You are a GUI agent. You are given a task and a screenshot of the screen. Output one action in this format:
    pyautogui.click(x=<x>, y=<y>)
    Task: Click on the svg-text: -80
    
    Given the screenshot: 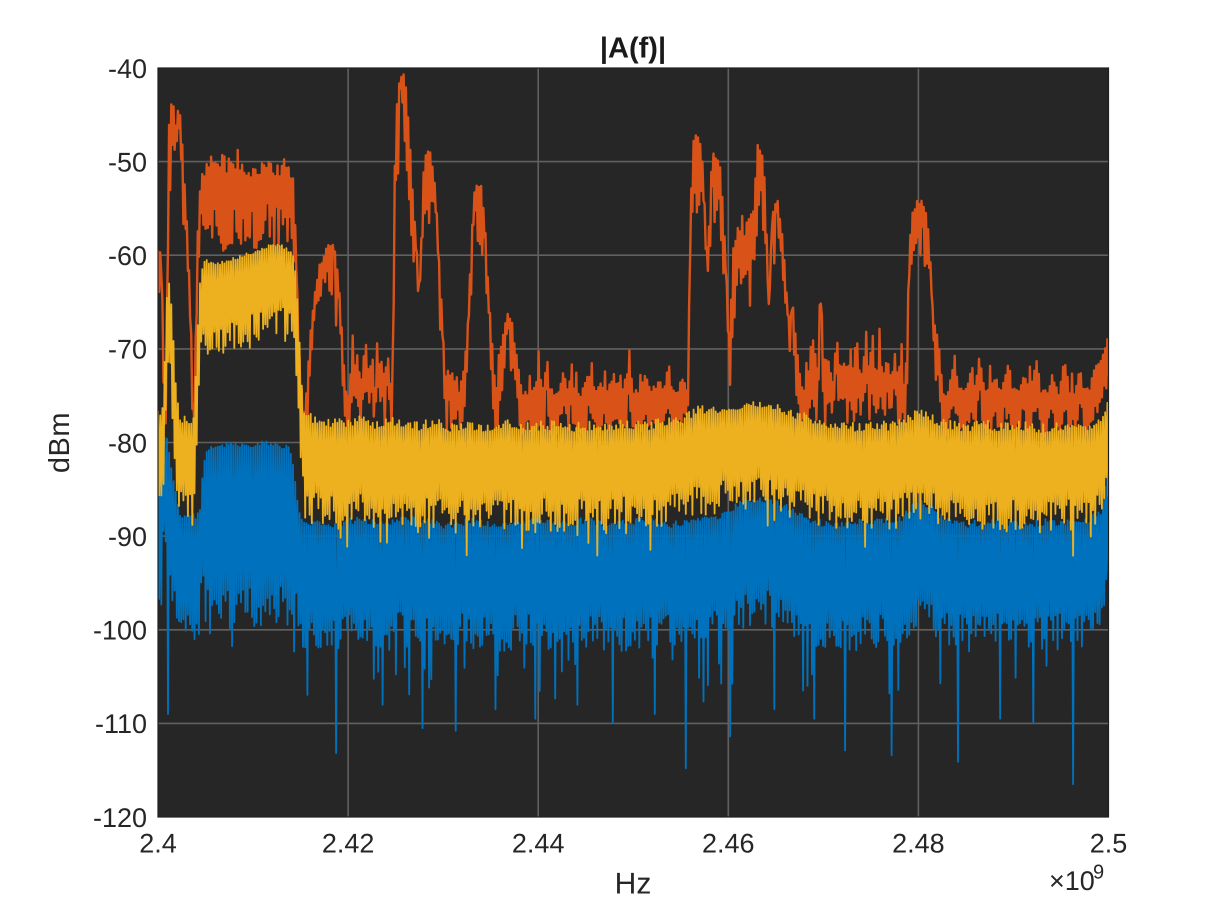 What is the action you would take?
    pyautogui.click(x=127, y=443)
    